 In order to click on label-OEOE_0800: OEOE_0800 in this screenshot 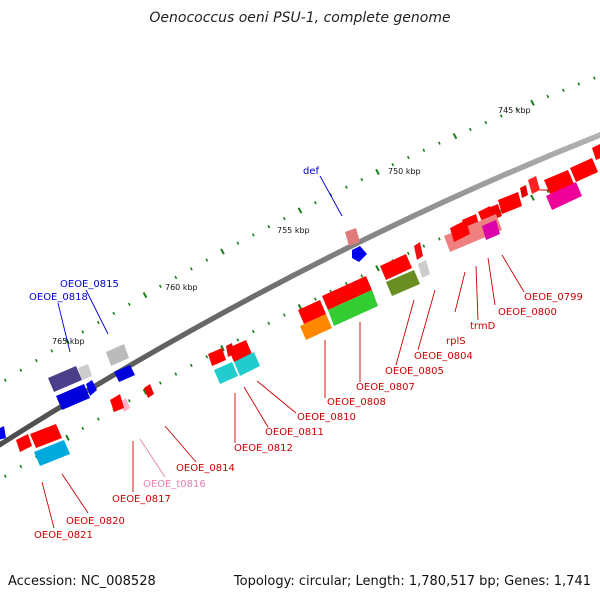, I will do `click(527, 312)`.